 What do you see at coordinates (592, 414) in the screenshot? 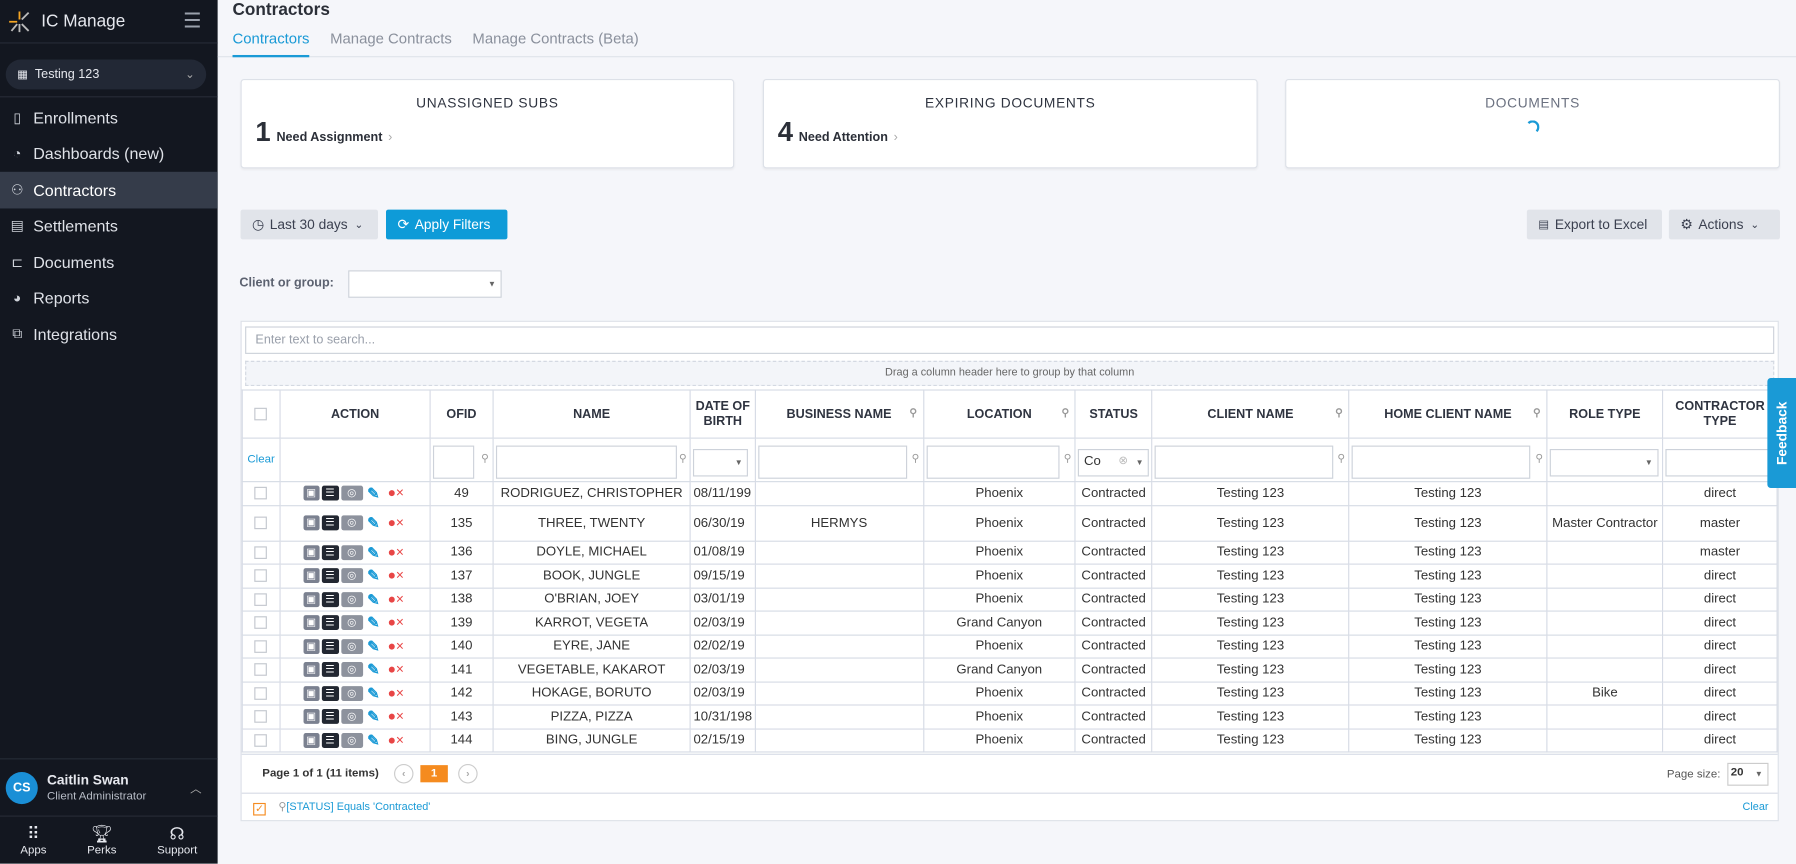
I see `col-name: NAME` at bounding box center [592, 414].